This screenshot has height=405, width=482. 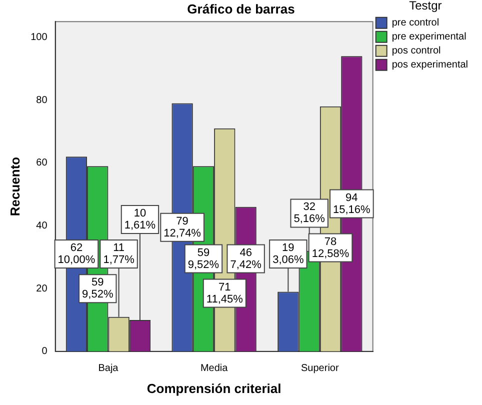 I want to click on data-label: 32 5,16%, so click(x=310, y=213).